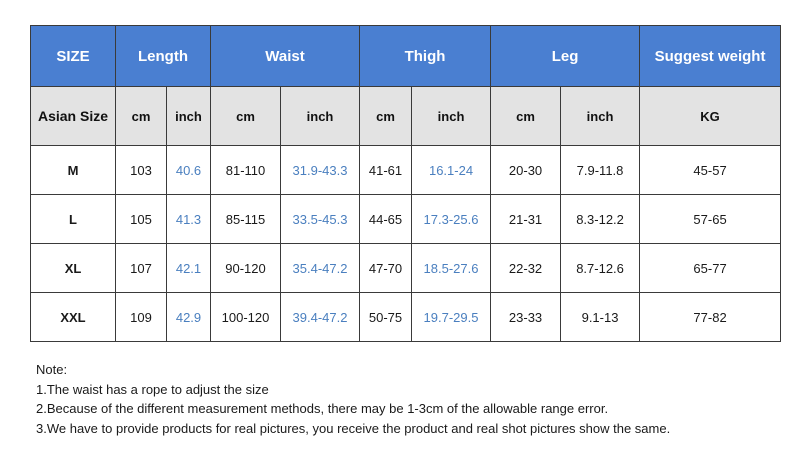  I want to click on leg-cm-cell: 20-30, so click(526, 170).